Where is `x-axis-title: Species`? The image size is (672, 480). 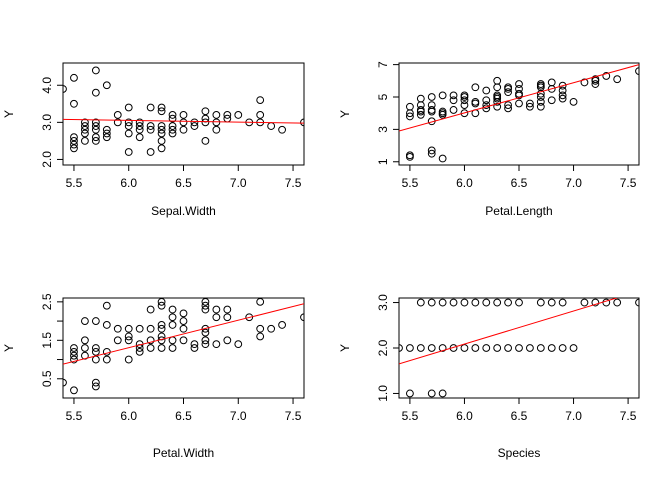 x-axis-title: Species is located at coordinates (519, 453).